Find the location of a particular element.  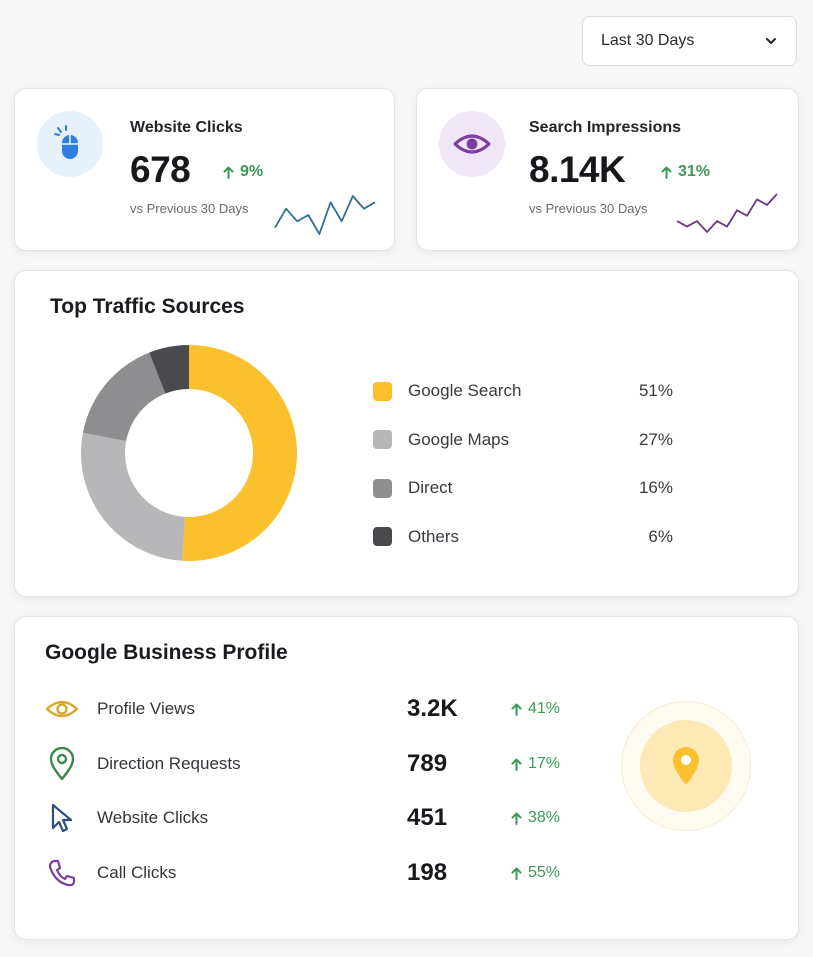

search-impressions-value: 8.14K is located at coordinates (577, 169).